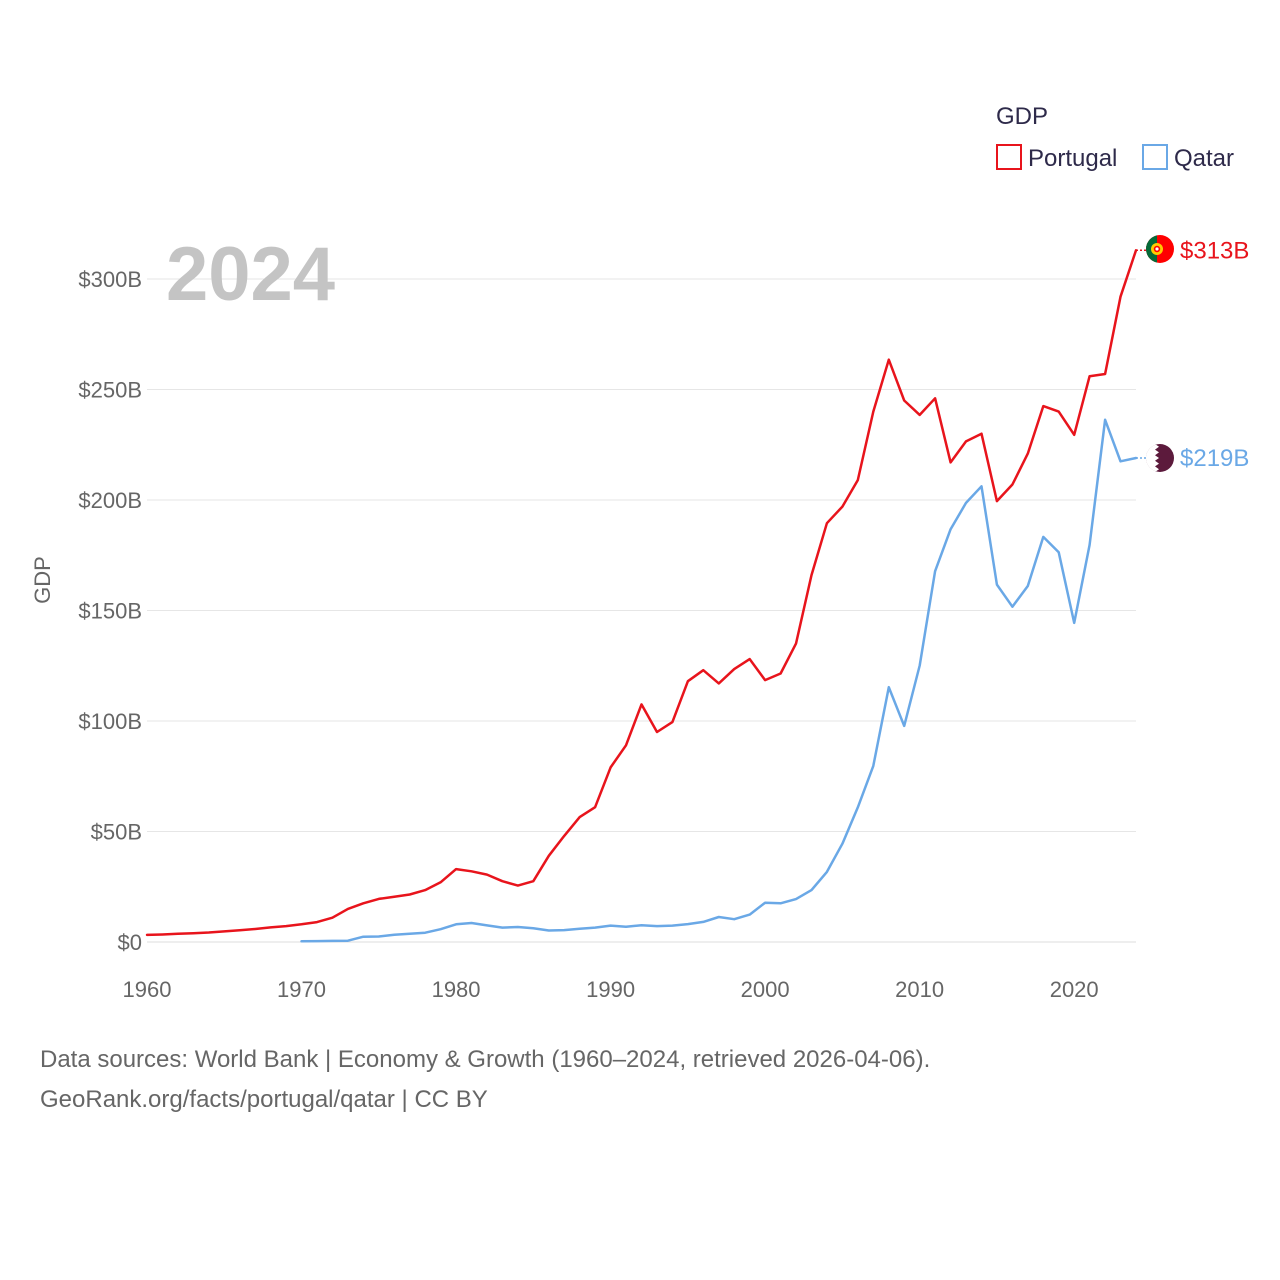 This screenshot has width=1280, height=1280. I want to click on year-watermark: 2024, so click(250, 274).